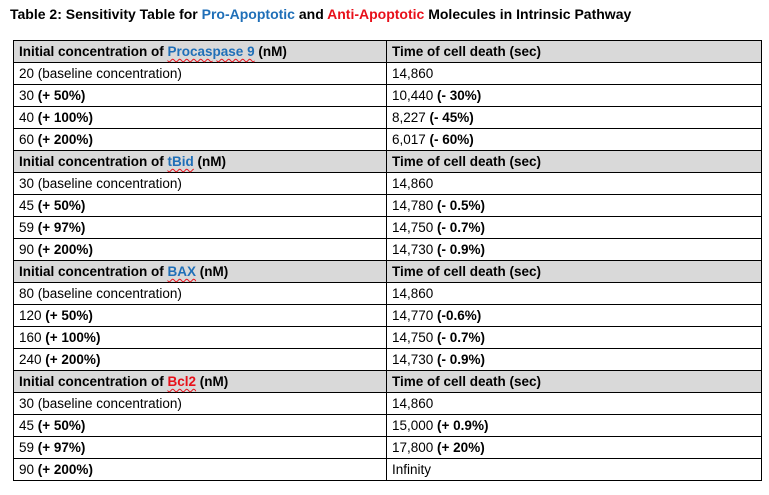 The height and width of the screenshot is (495, 769). What do you see at coordinates (415, 425) in the screenshot?
I see `time-value: 15,000` at bounding box center [415, 425].